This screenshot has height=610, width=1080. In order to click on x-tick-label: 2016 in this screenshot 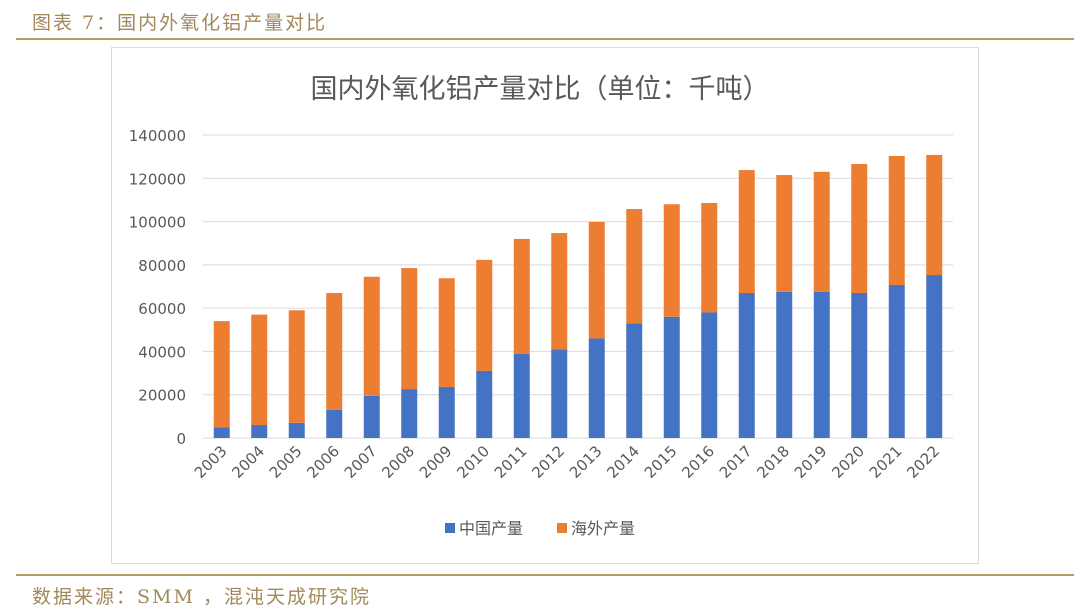, I will do `click(698, 462)`.